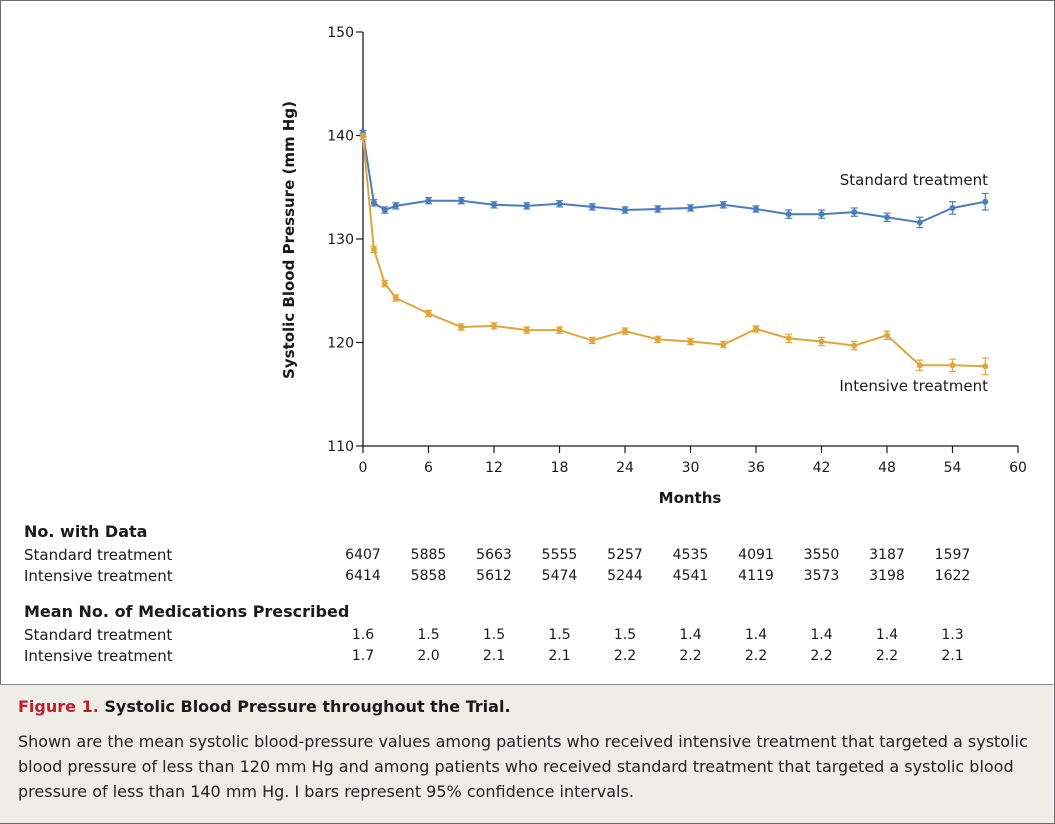  I want to click on table-cell: 6414, so click(363, 576).